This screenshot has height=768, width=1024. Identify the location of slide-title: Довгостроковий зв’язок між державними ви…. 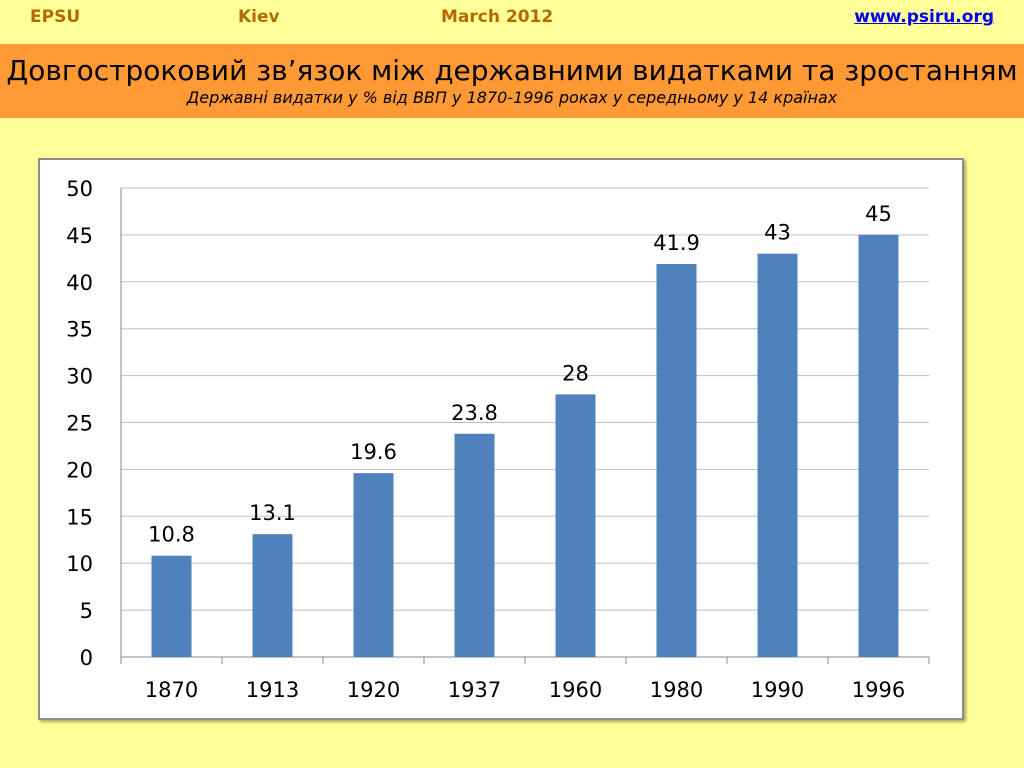
(512, 70).